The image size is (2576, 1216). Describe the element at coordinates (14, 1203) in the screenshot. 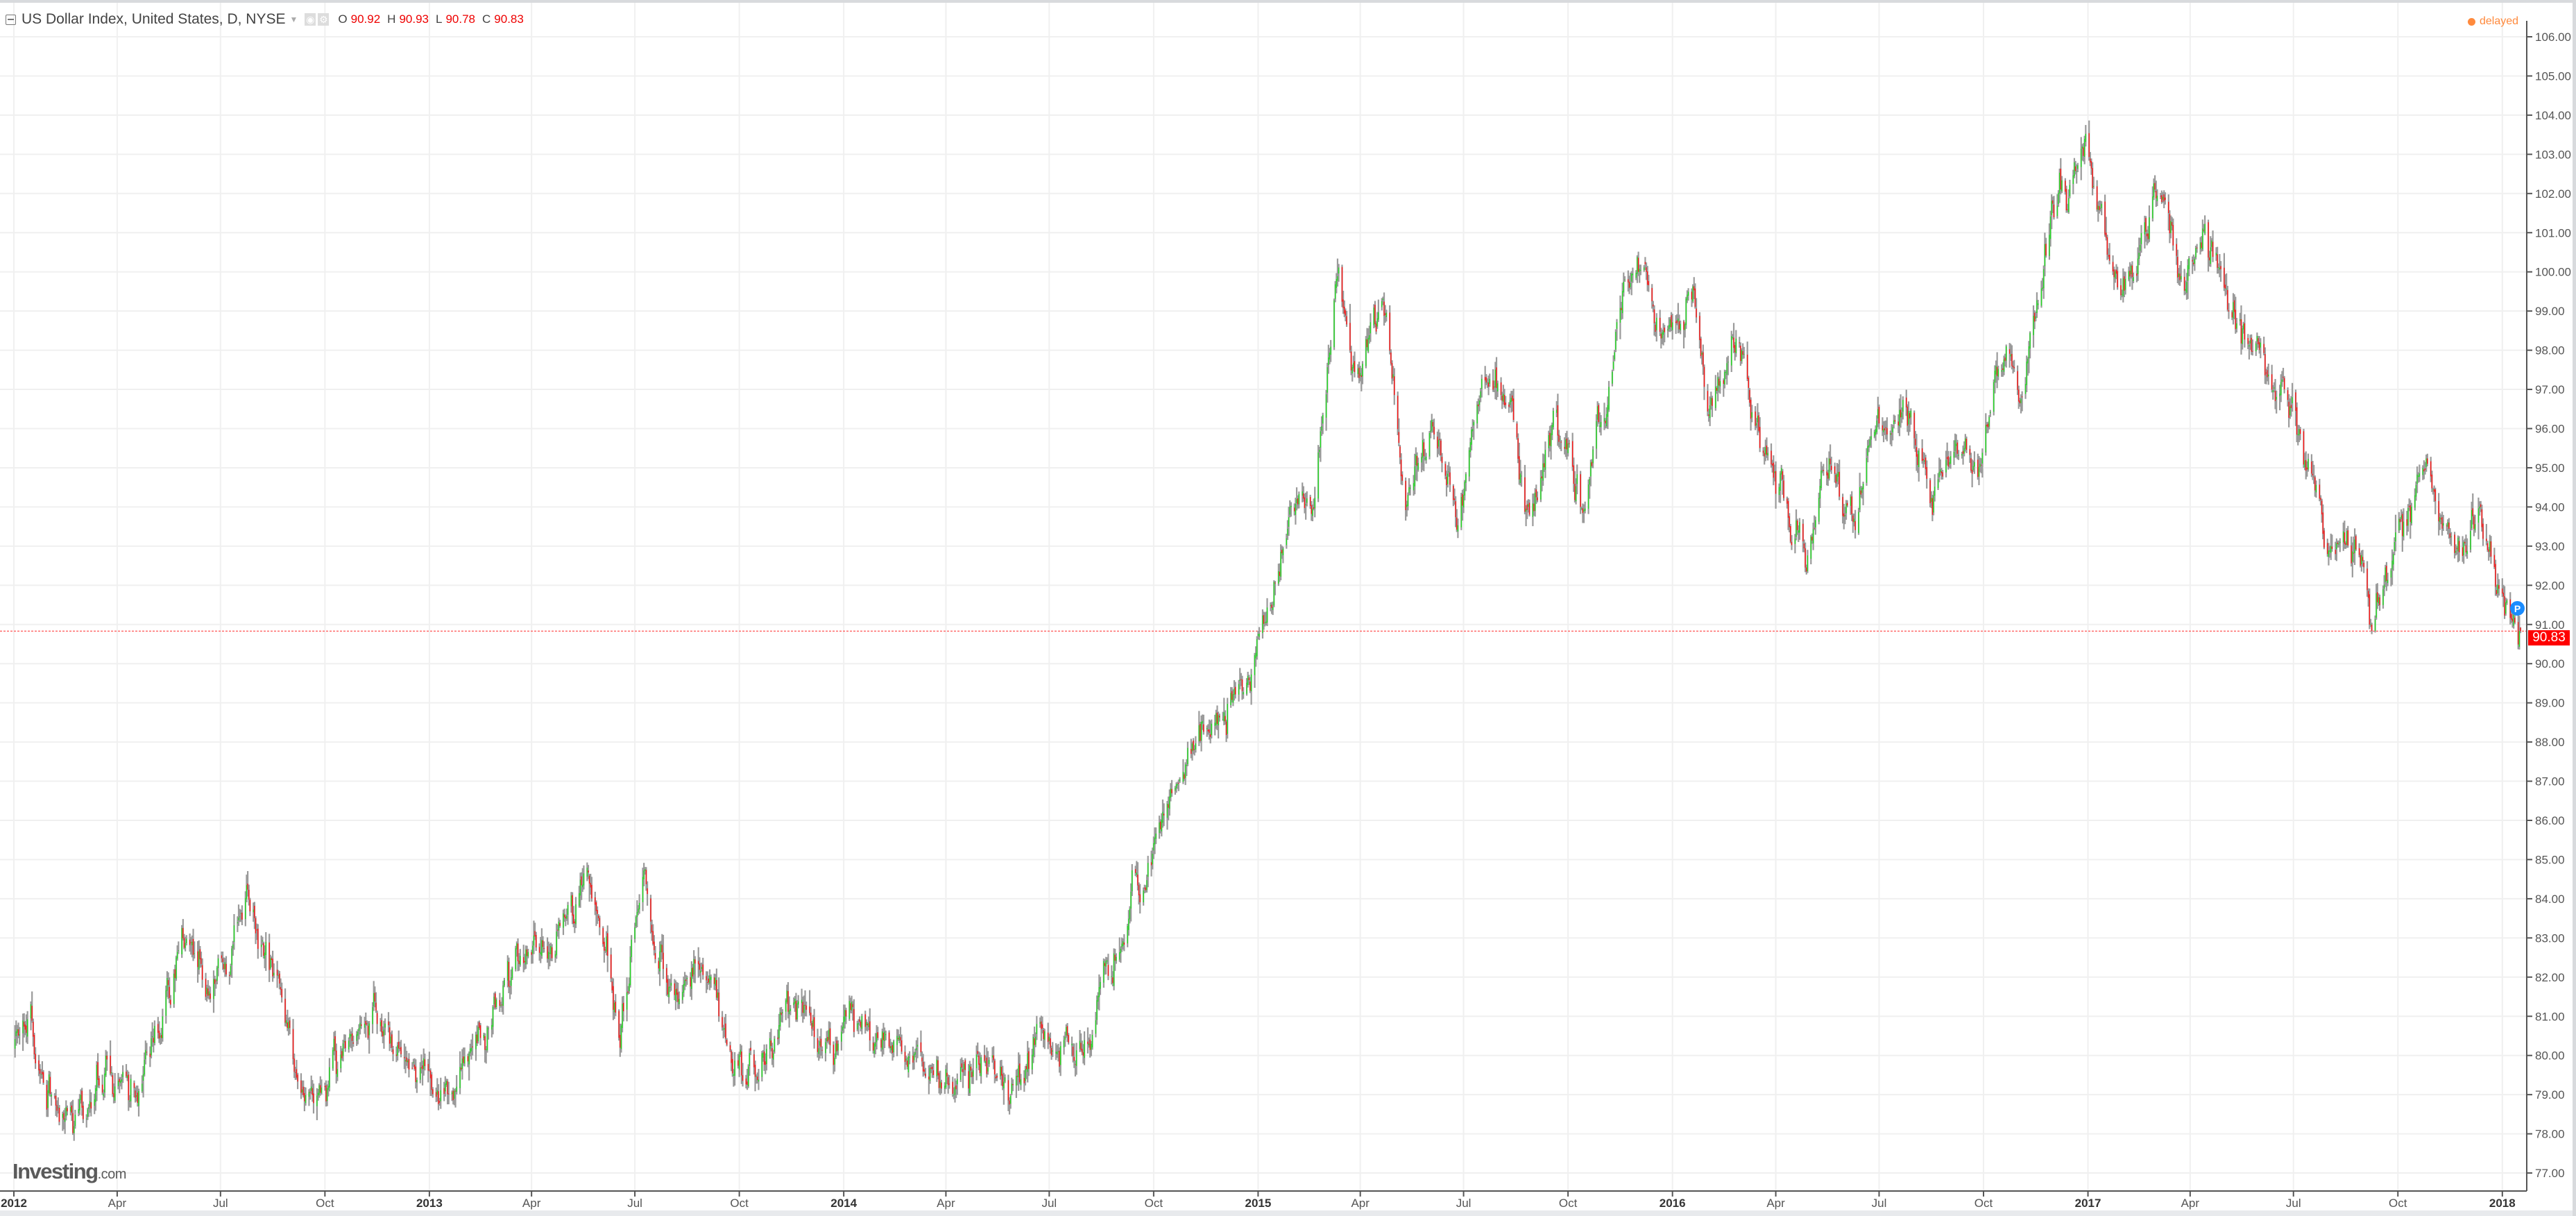

I see `x-tick-label: 2012` at that location.